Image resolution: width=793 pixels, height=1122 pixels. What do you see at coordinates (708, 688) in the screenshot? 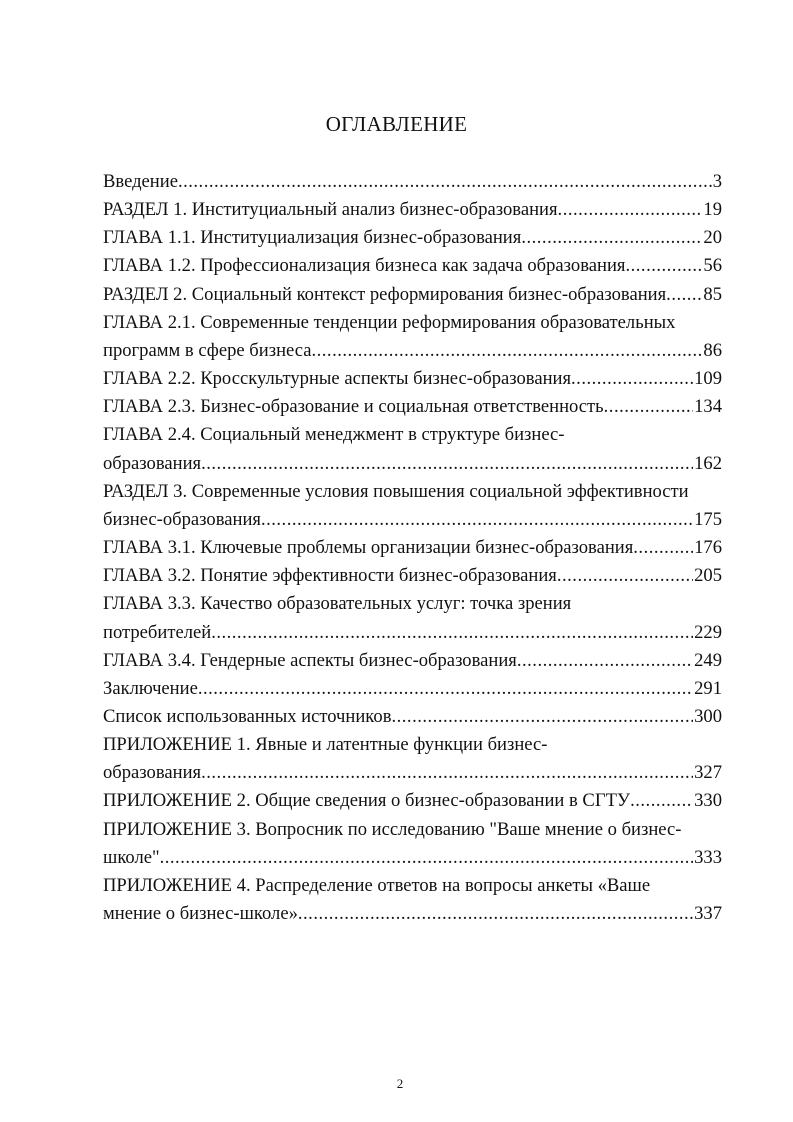
I see `toc-entry-page: 291` at bounding box center [708, 688].